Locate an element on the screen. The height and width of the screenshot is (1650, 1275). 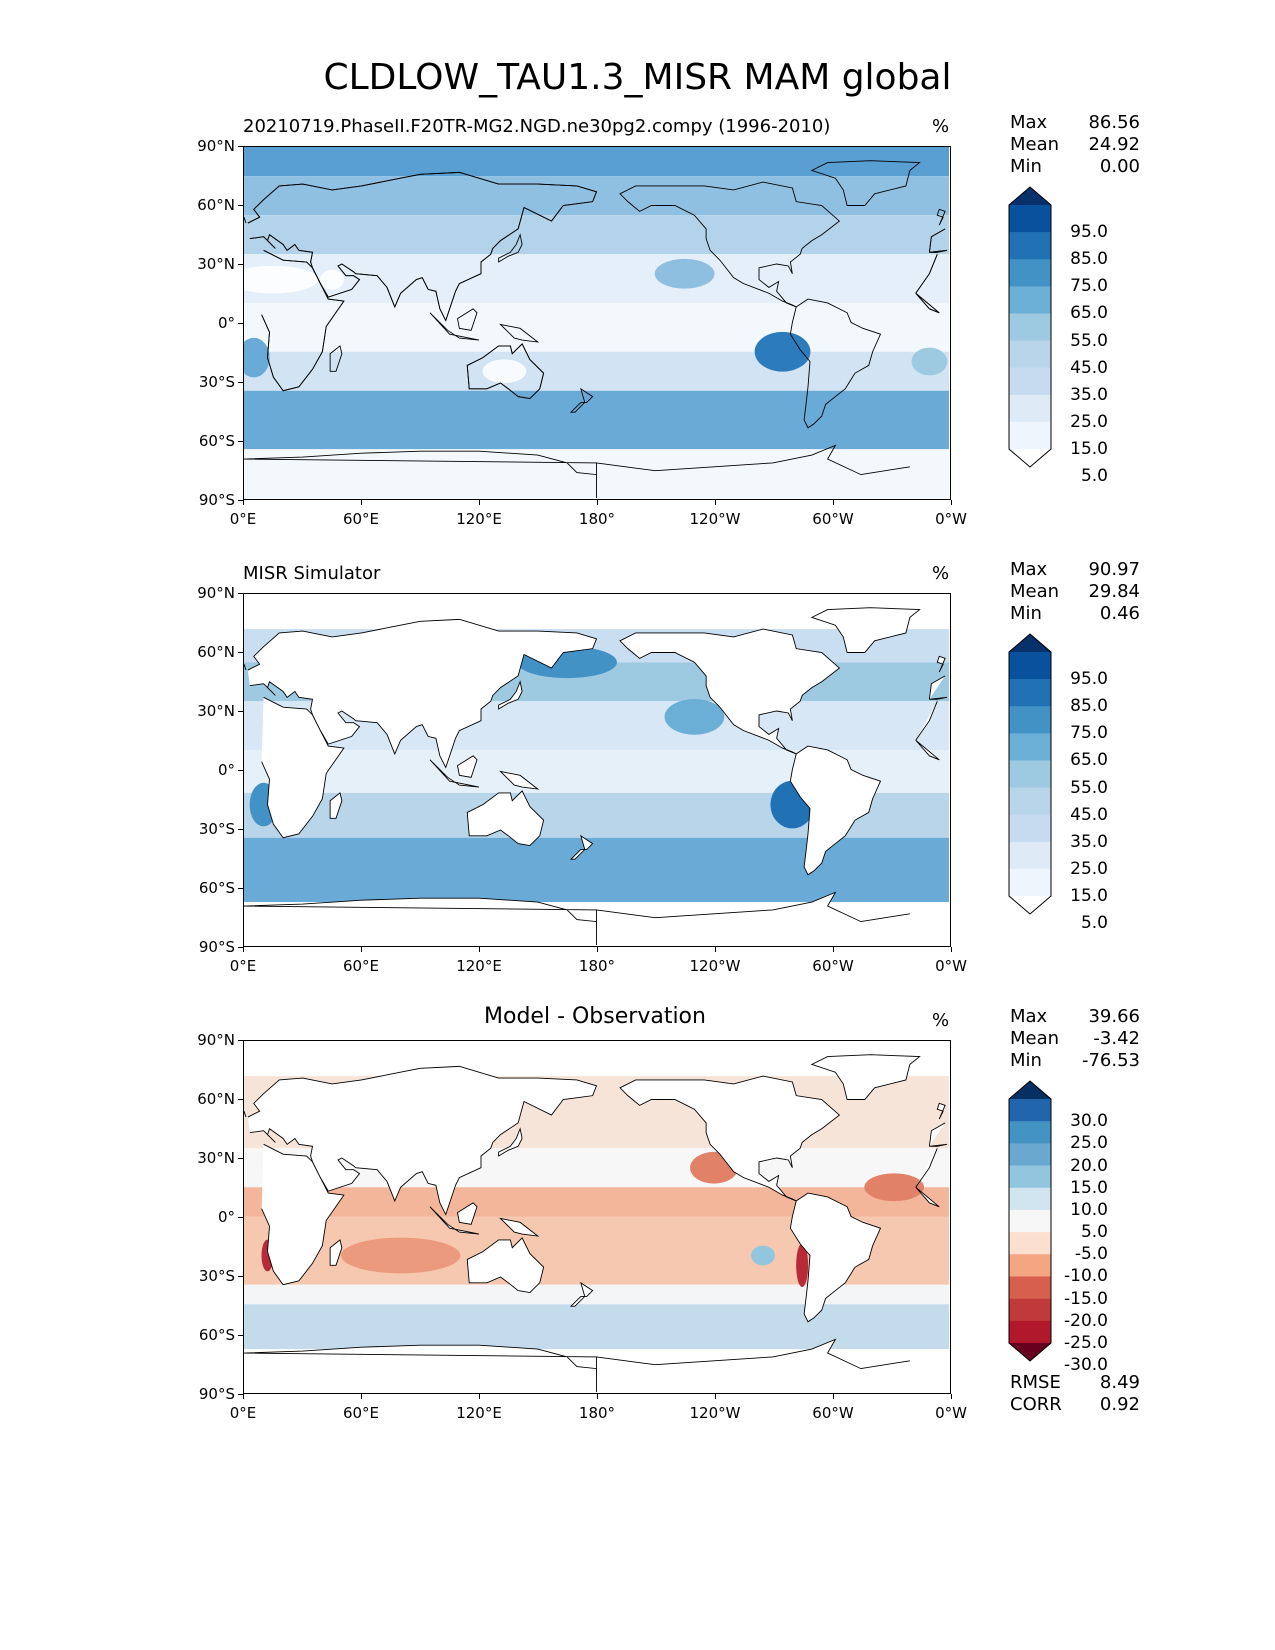
colorbar-label: -15.0 is located at coordinates (1086, 1298).